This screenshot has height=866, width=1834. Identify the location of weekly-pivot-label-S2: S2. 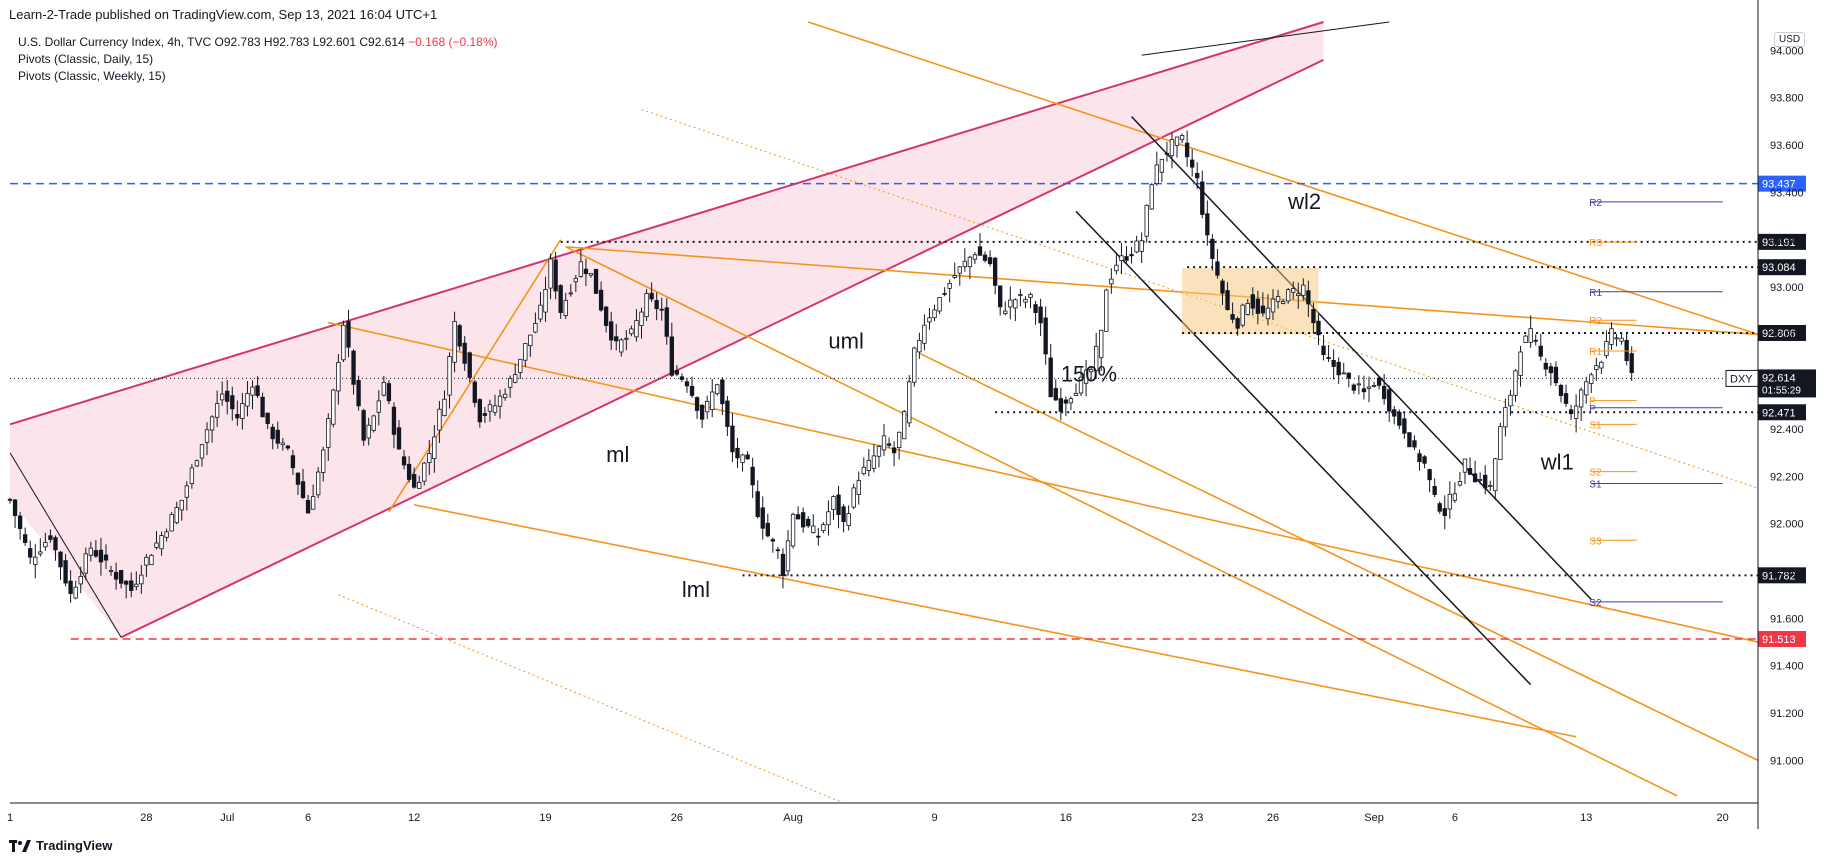
(1595, 603).